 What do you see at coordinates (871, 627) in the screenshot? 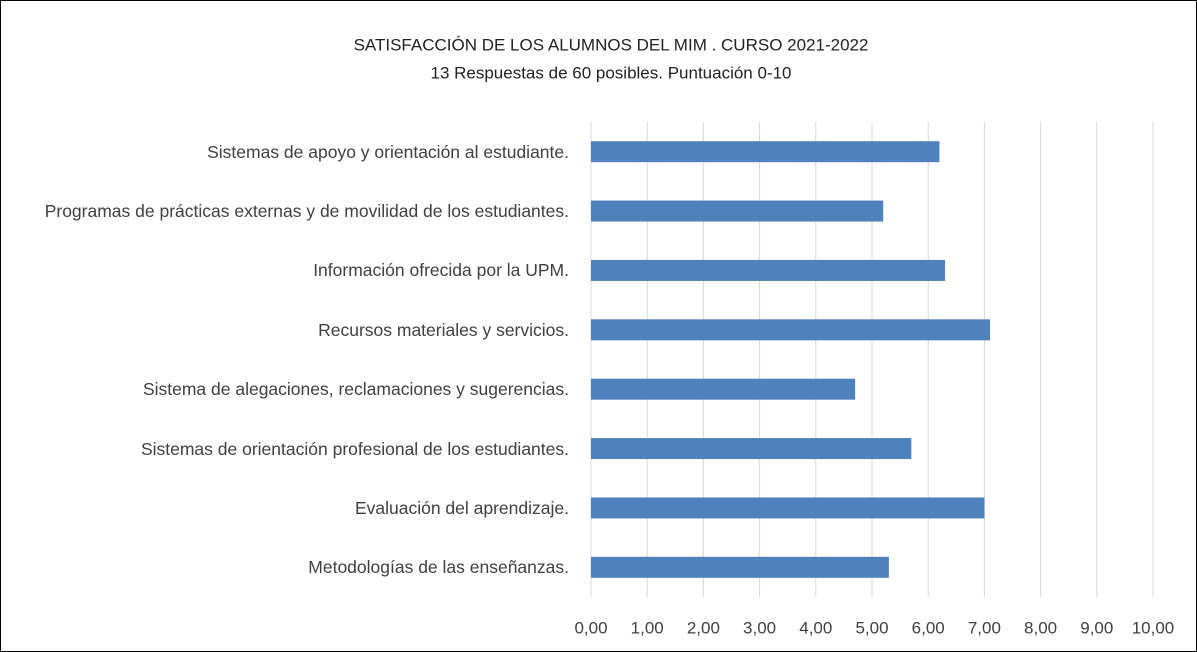
I see `x-tick-label: 5,00` at bounding box center [871, 627].